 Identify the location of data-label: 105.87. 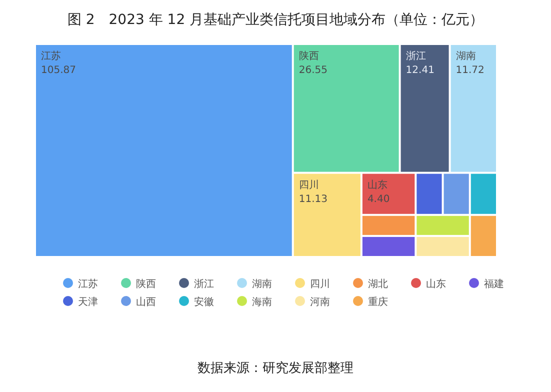
(58, 70).